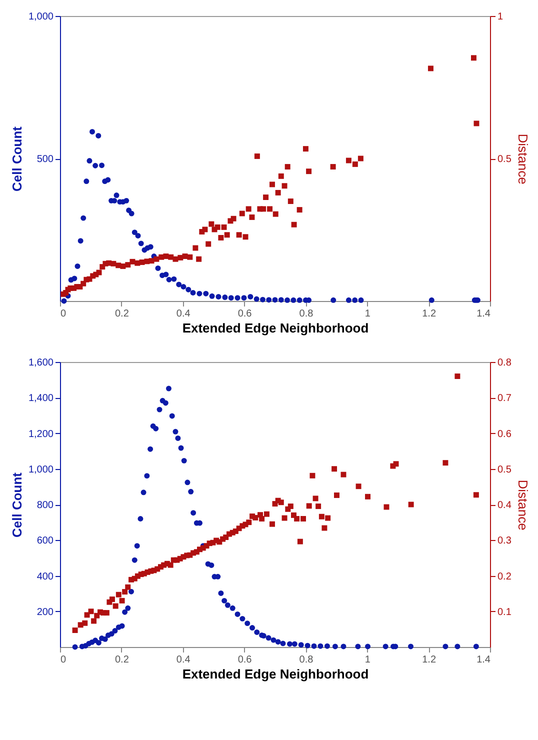  Describe the element at coordinates (45, 576) in the screenshot. I see `y-tick-label: 400` at that location.